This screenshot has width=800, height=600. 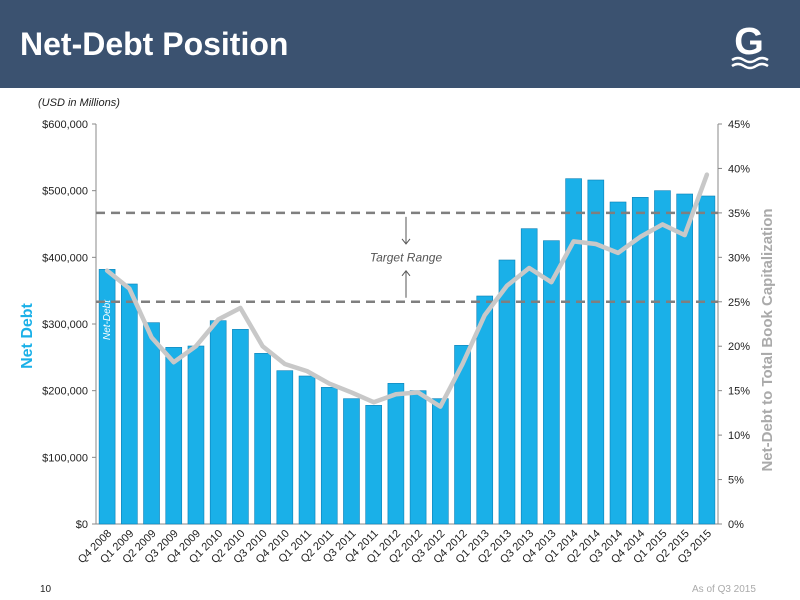 What do you see at coordinates (573, 351) in the screenshot?
I see `bar-q1-2014` at bounding box center [573, 351].